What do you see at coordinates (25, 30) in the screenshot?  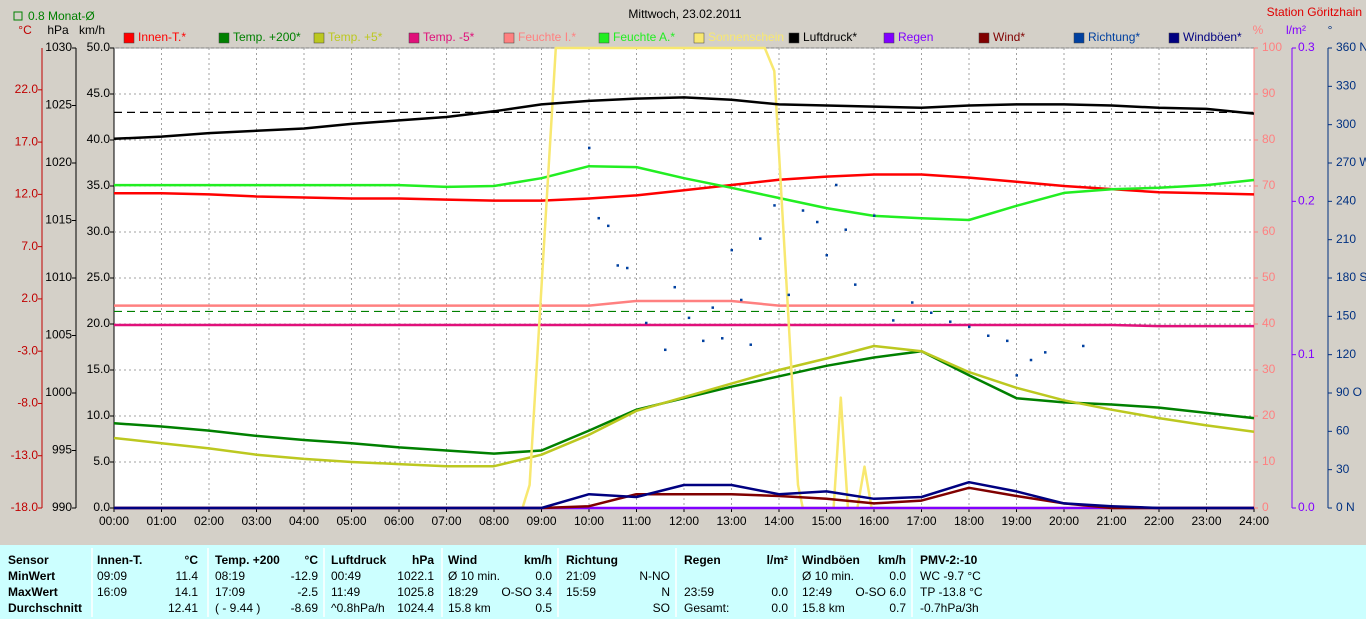 I see `axis-unit: °C` at bounding box center [25, 30].